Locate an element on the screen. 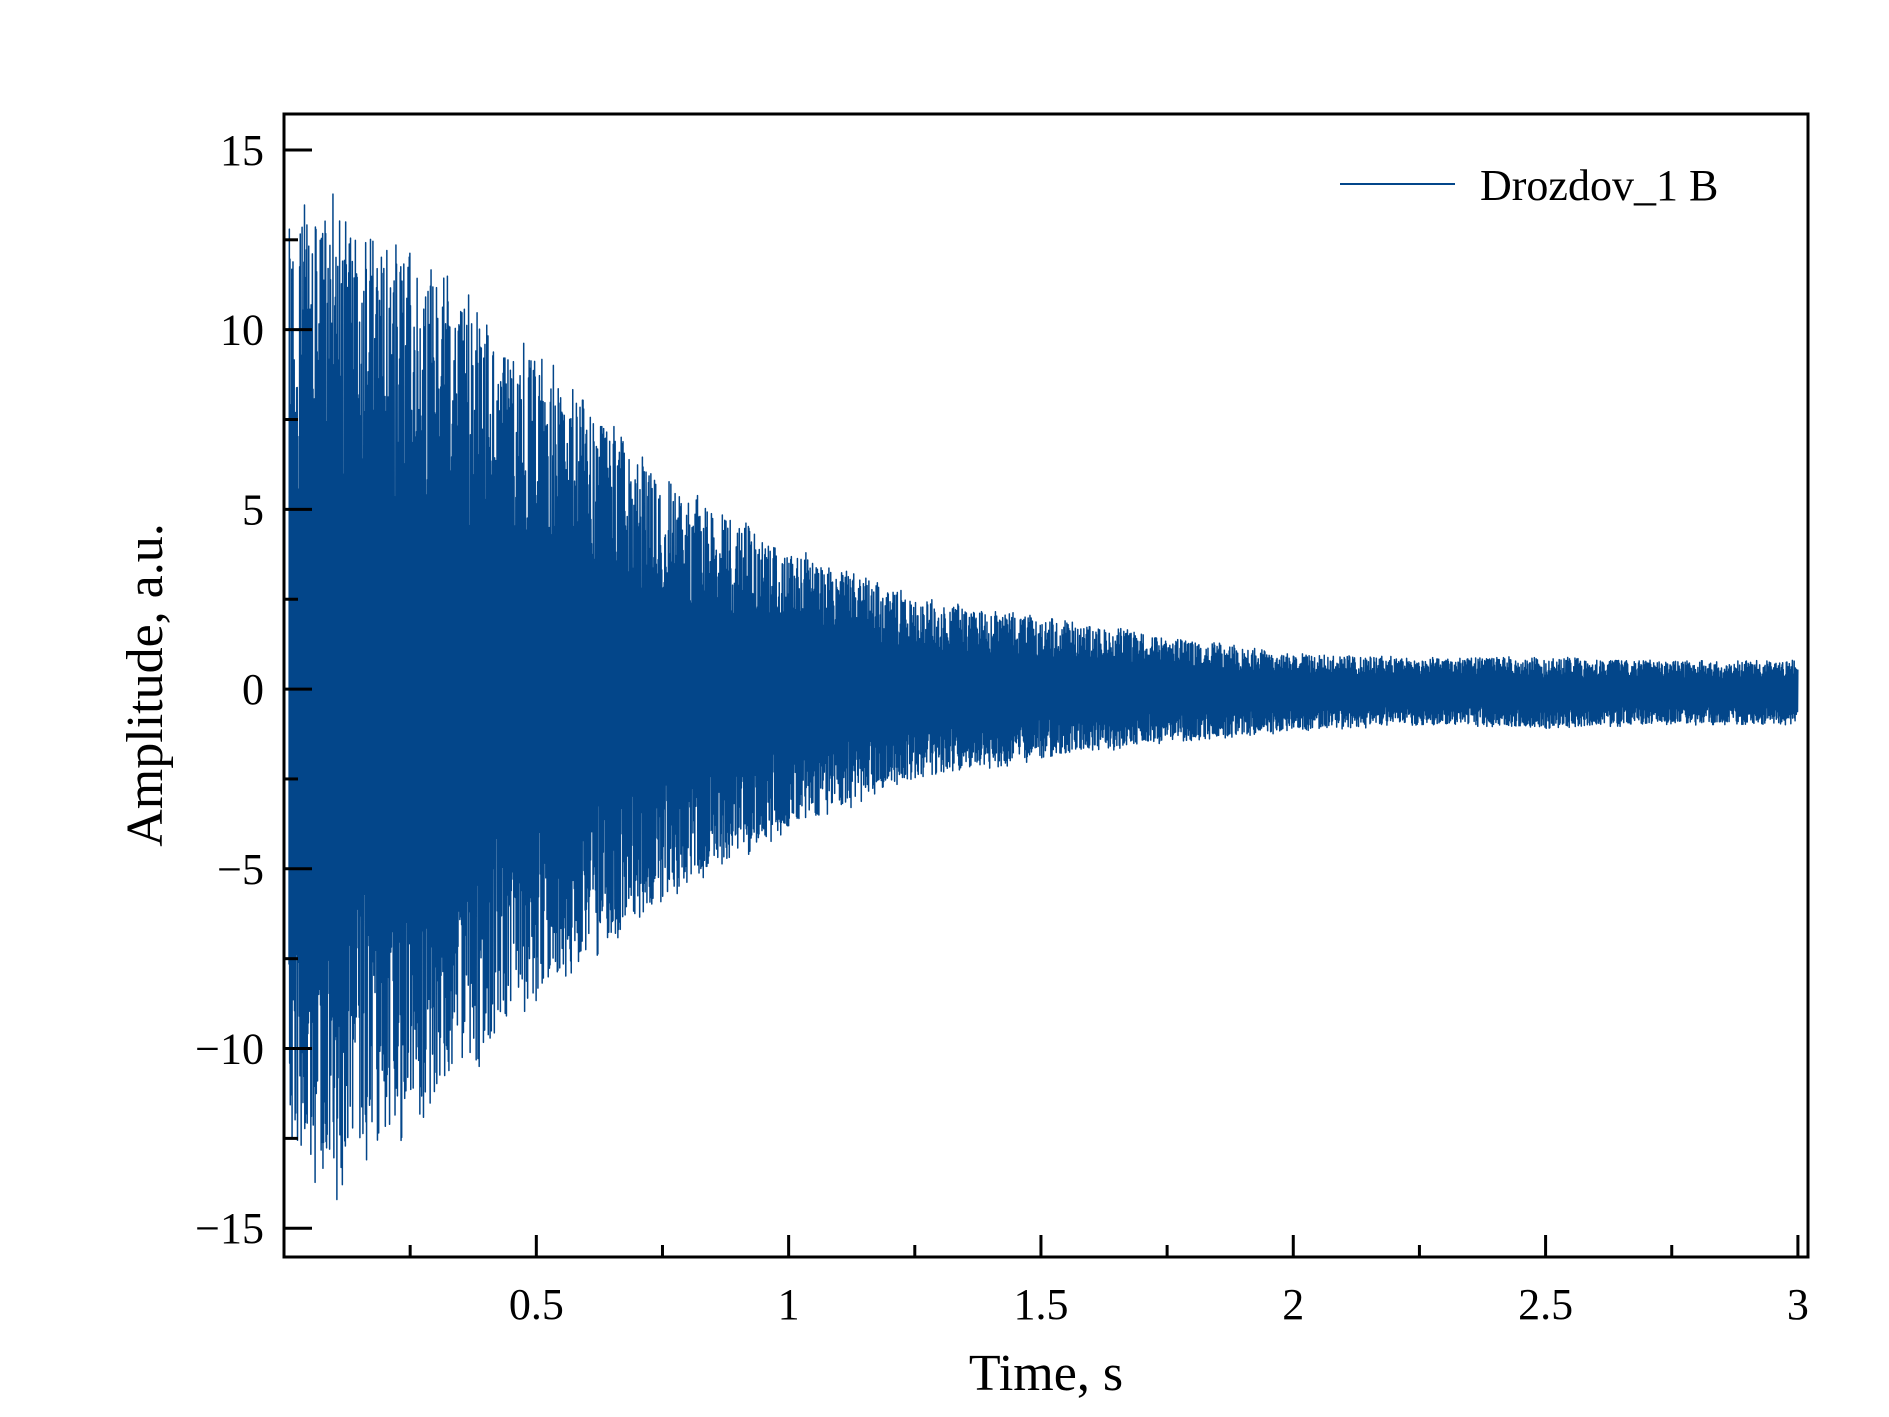 This screenshot has height=1417, width=1889. x-tick-label: 2 is located at coordinates (1293, 1304).